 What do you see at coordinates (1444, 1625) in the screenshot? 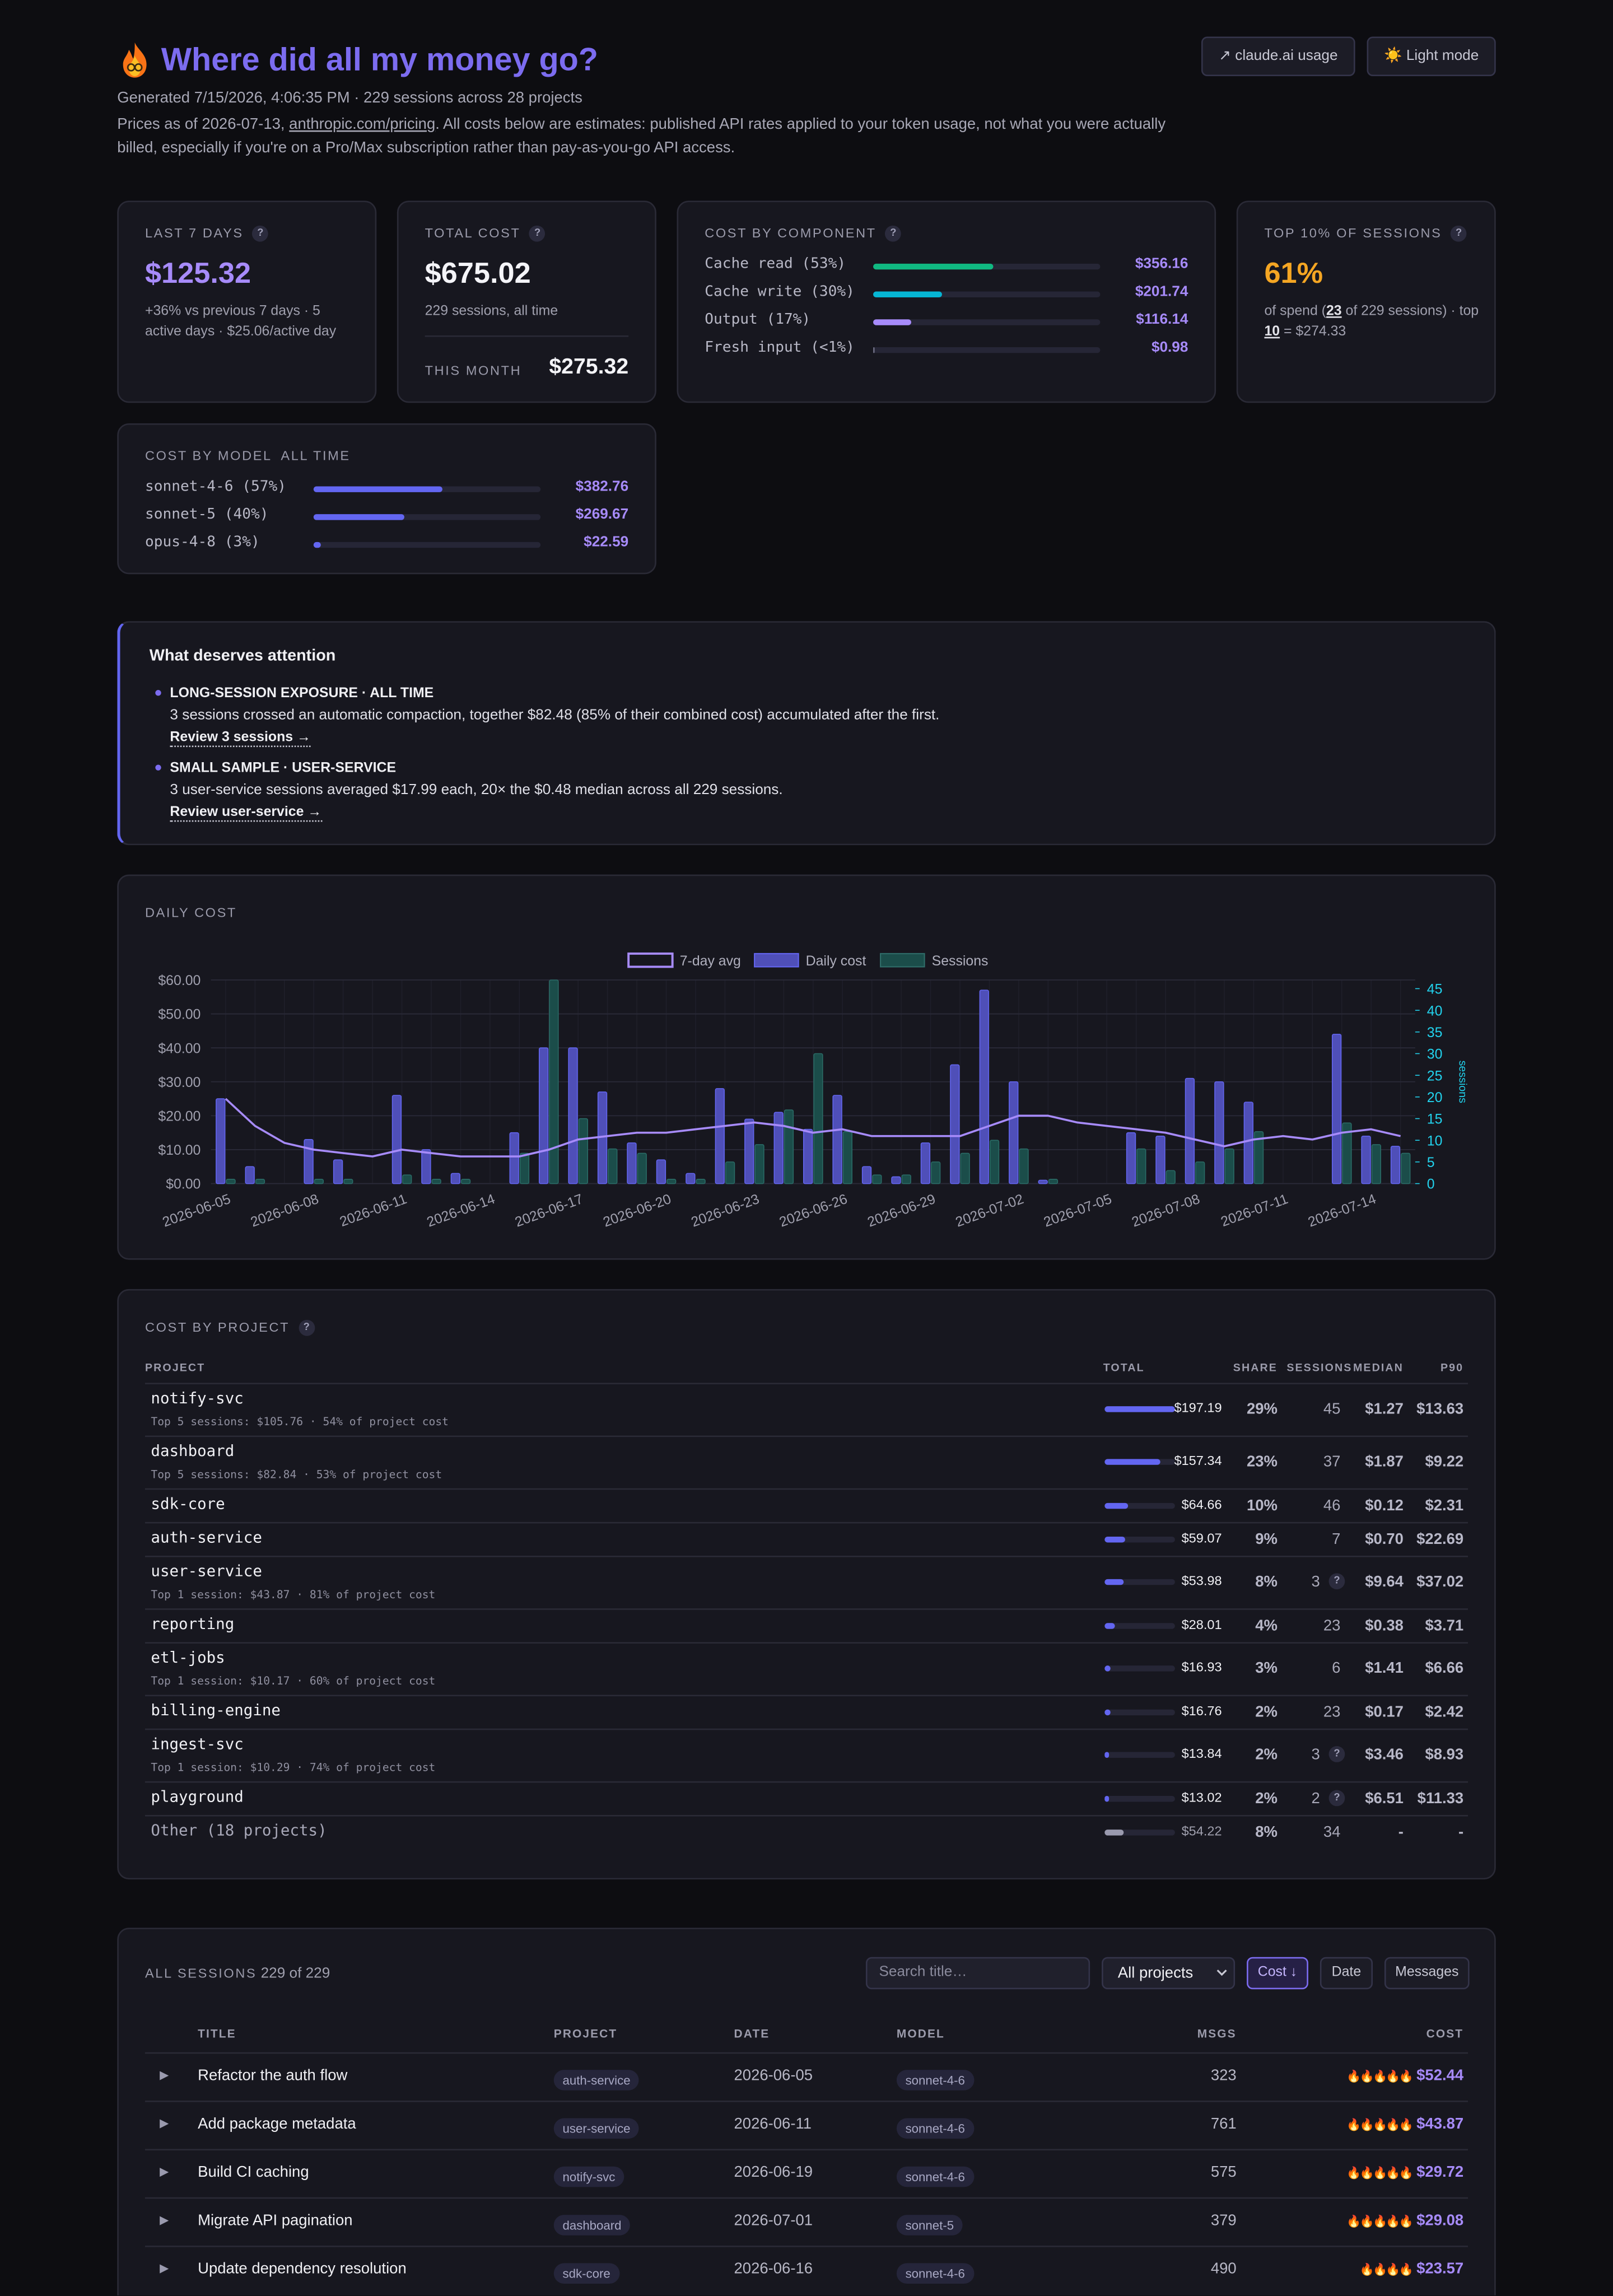
I see `p90: $3.71` at bounding box center [1444, 1625].